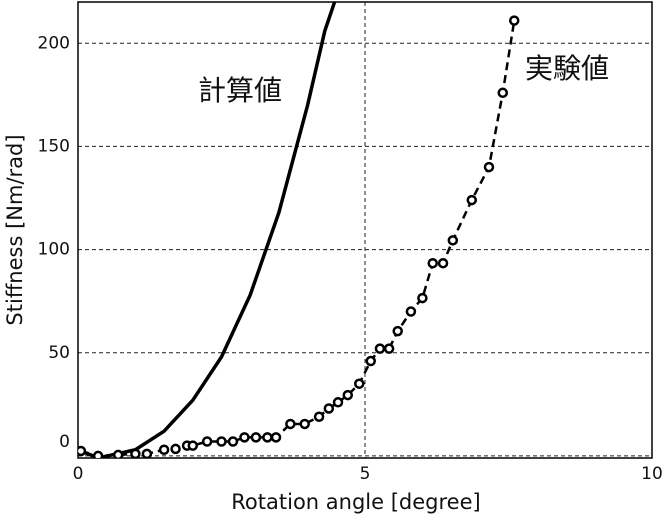  I want to click on annotation: 実験値, so click(567, 68).